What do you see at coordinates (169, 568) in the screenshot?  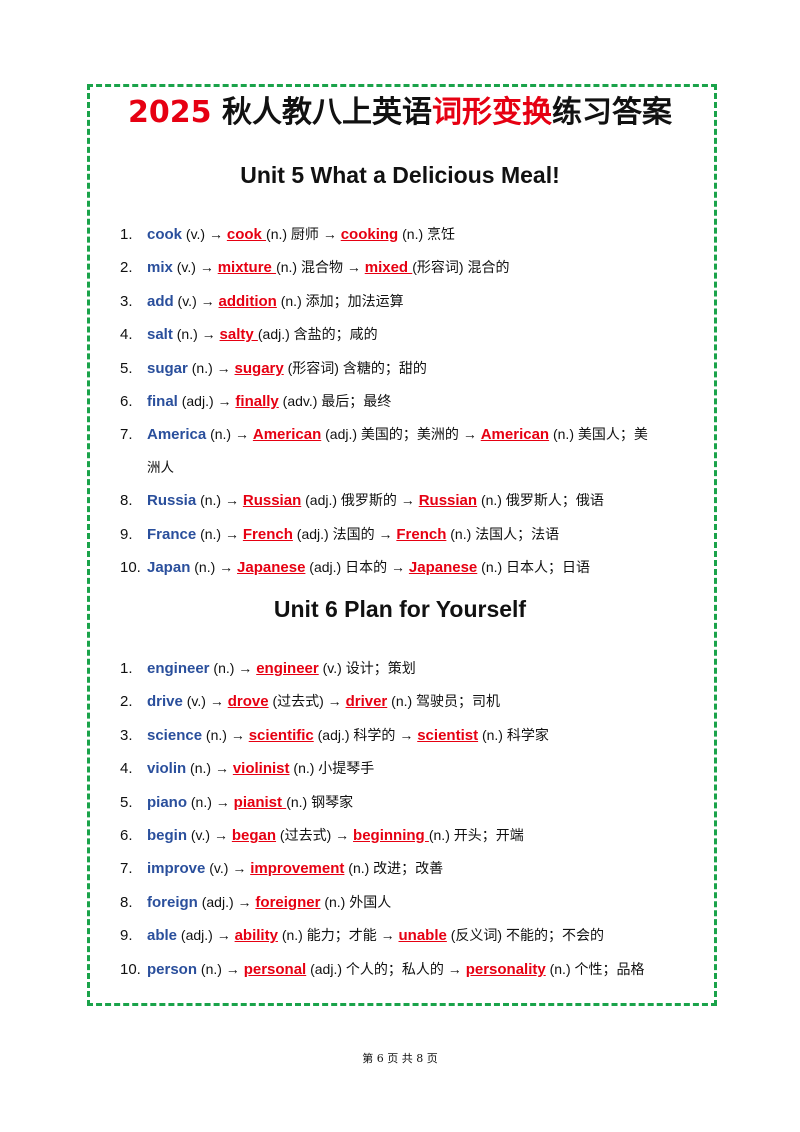 I see `base-word: Japan` at bounding box center [169, 568].